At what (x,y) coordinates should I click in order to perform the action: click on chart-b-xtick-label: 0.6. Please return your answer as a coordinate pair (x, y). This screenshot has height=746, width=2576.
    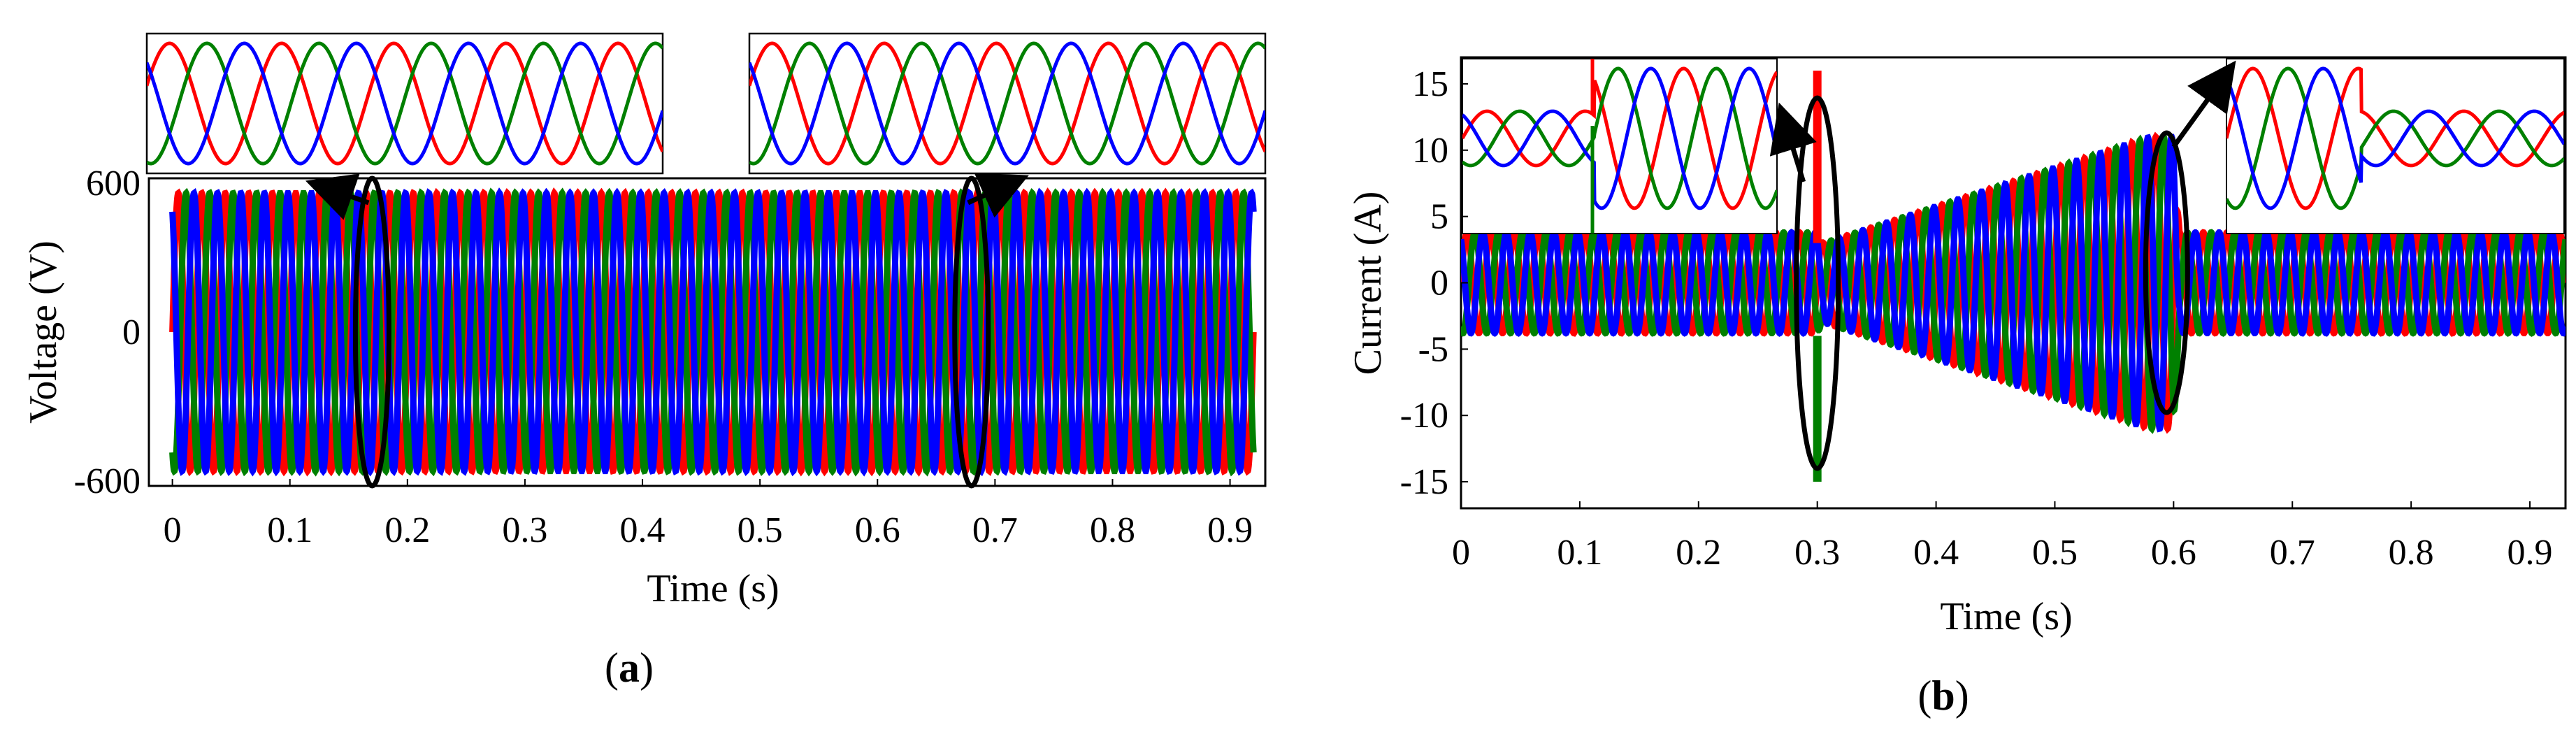
    Looking at the image, I should click on (2173, 553).